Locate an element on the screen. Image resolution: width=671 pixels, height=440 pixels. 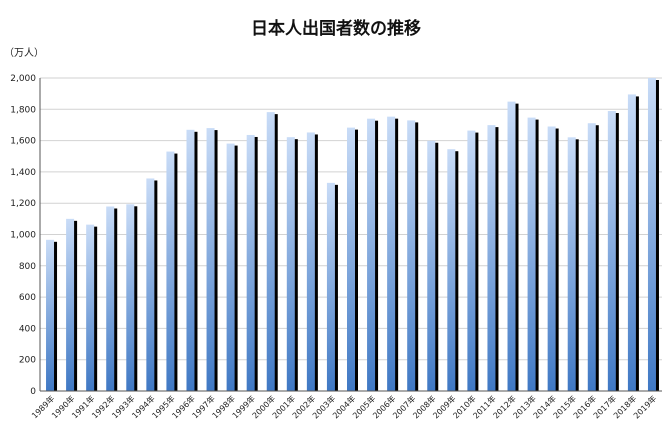
y-tick-label: 1,000 is located at coordinates (23, 236).